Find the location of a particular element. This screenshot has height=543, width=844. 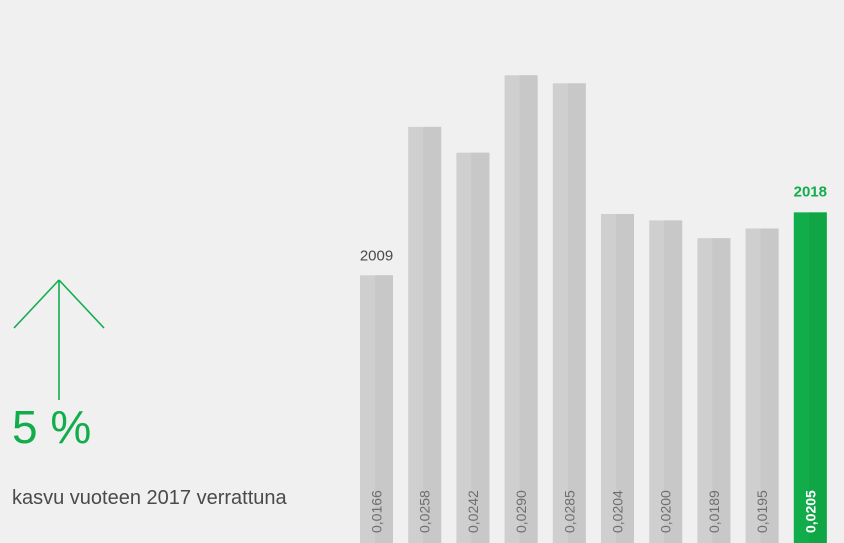

bar: 0,0285 is located at coordinates (569, 313).